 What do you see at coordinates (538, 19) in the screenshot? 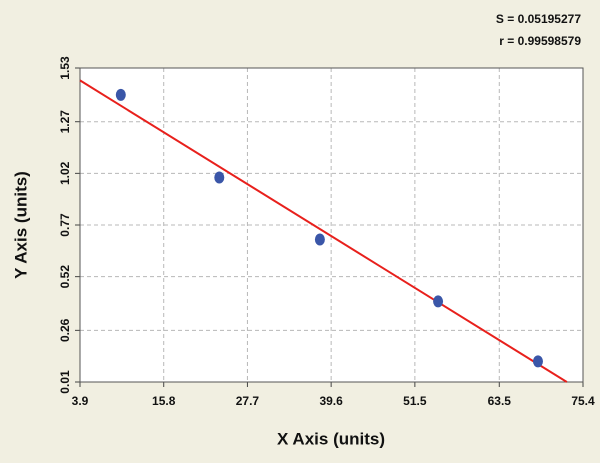
I see `annotation: S = 0.05195277` at bounding box center [538, 19].